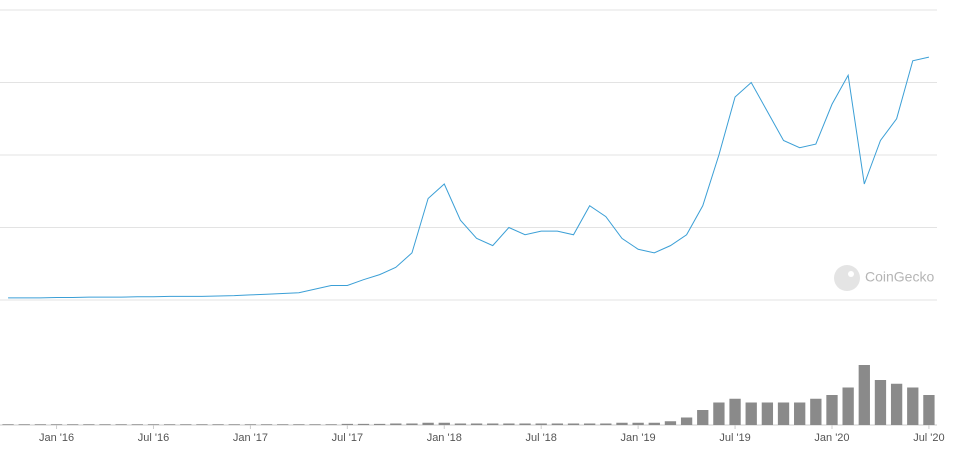 The height and width of the screenshot is (451, 970). What do you see at coordinates (540, 438) in the screenshot?
I see `x-tick-label: Jul '18` at bounding box center [540, 438].